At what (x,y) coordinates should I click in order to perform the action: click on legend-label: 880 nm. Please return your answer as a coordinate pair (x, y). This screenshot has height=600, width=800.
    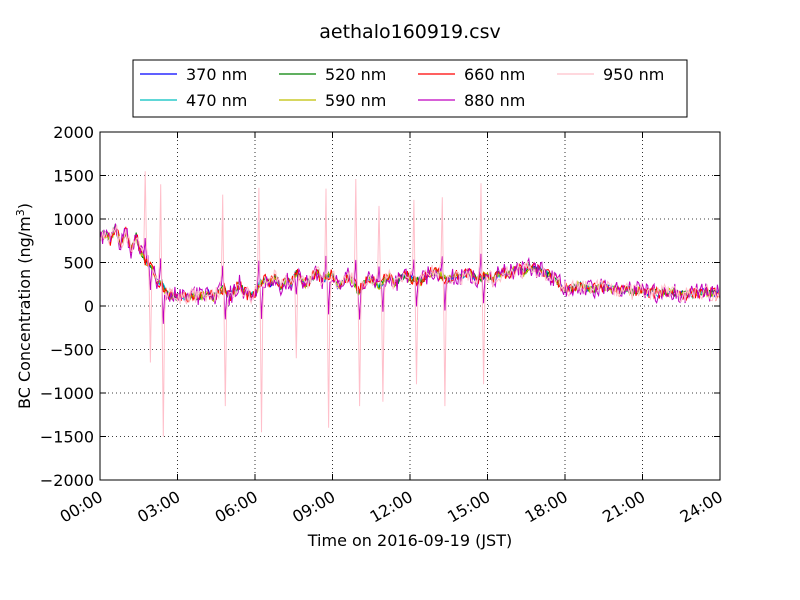
    Looking at the image, I should click on (494, 100).